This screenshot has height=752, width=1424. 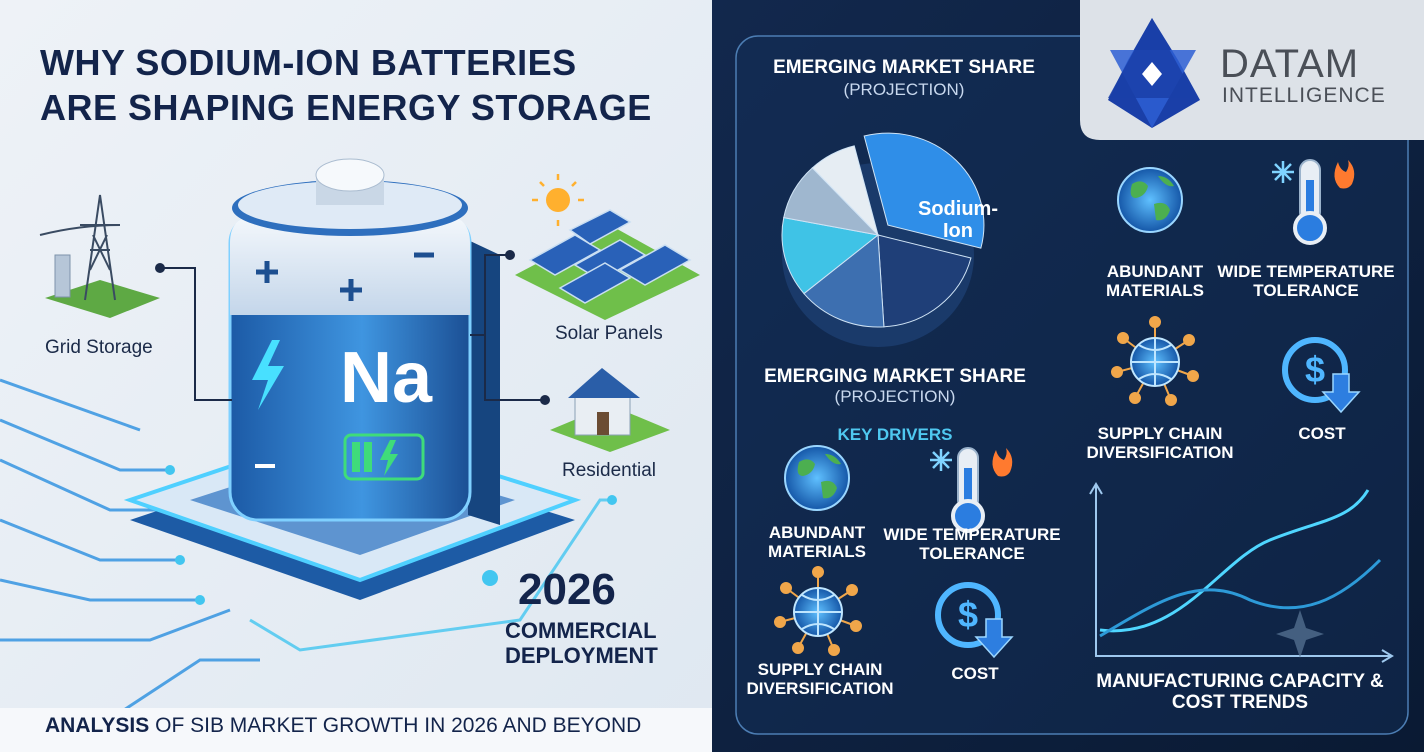 I want to click on connectors, so click(x=352, y=327).